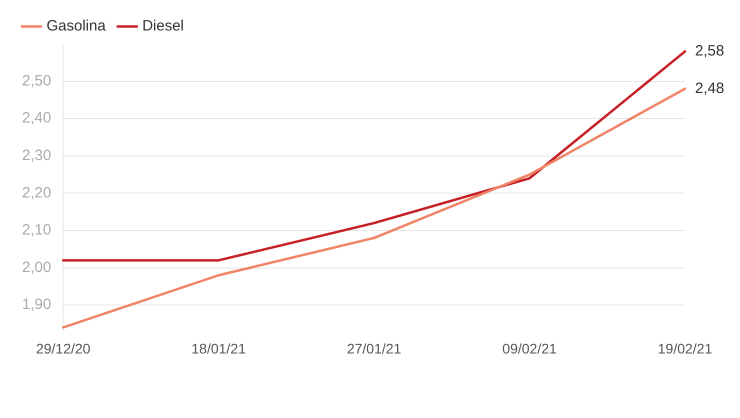 This screenshot has width=740, height=418. What do you see at coordinates (37, 267) in the screenshot?
I see `y-tick-label: 2,00` at bounding box center [37, 267].